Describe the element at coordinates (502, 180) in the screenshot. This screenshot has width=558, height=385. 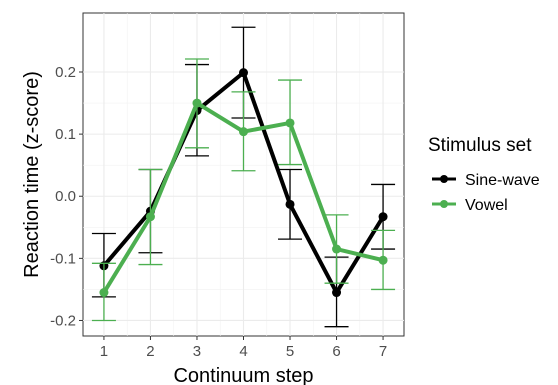
I see `legend-label-sine-wave: Sine-wave` at that location.